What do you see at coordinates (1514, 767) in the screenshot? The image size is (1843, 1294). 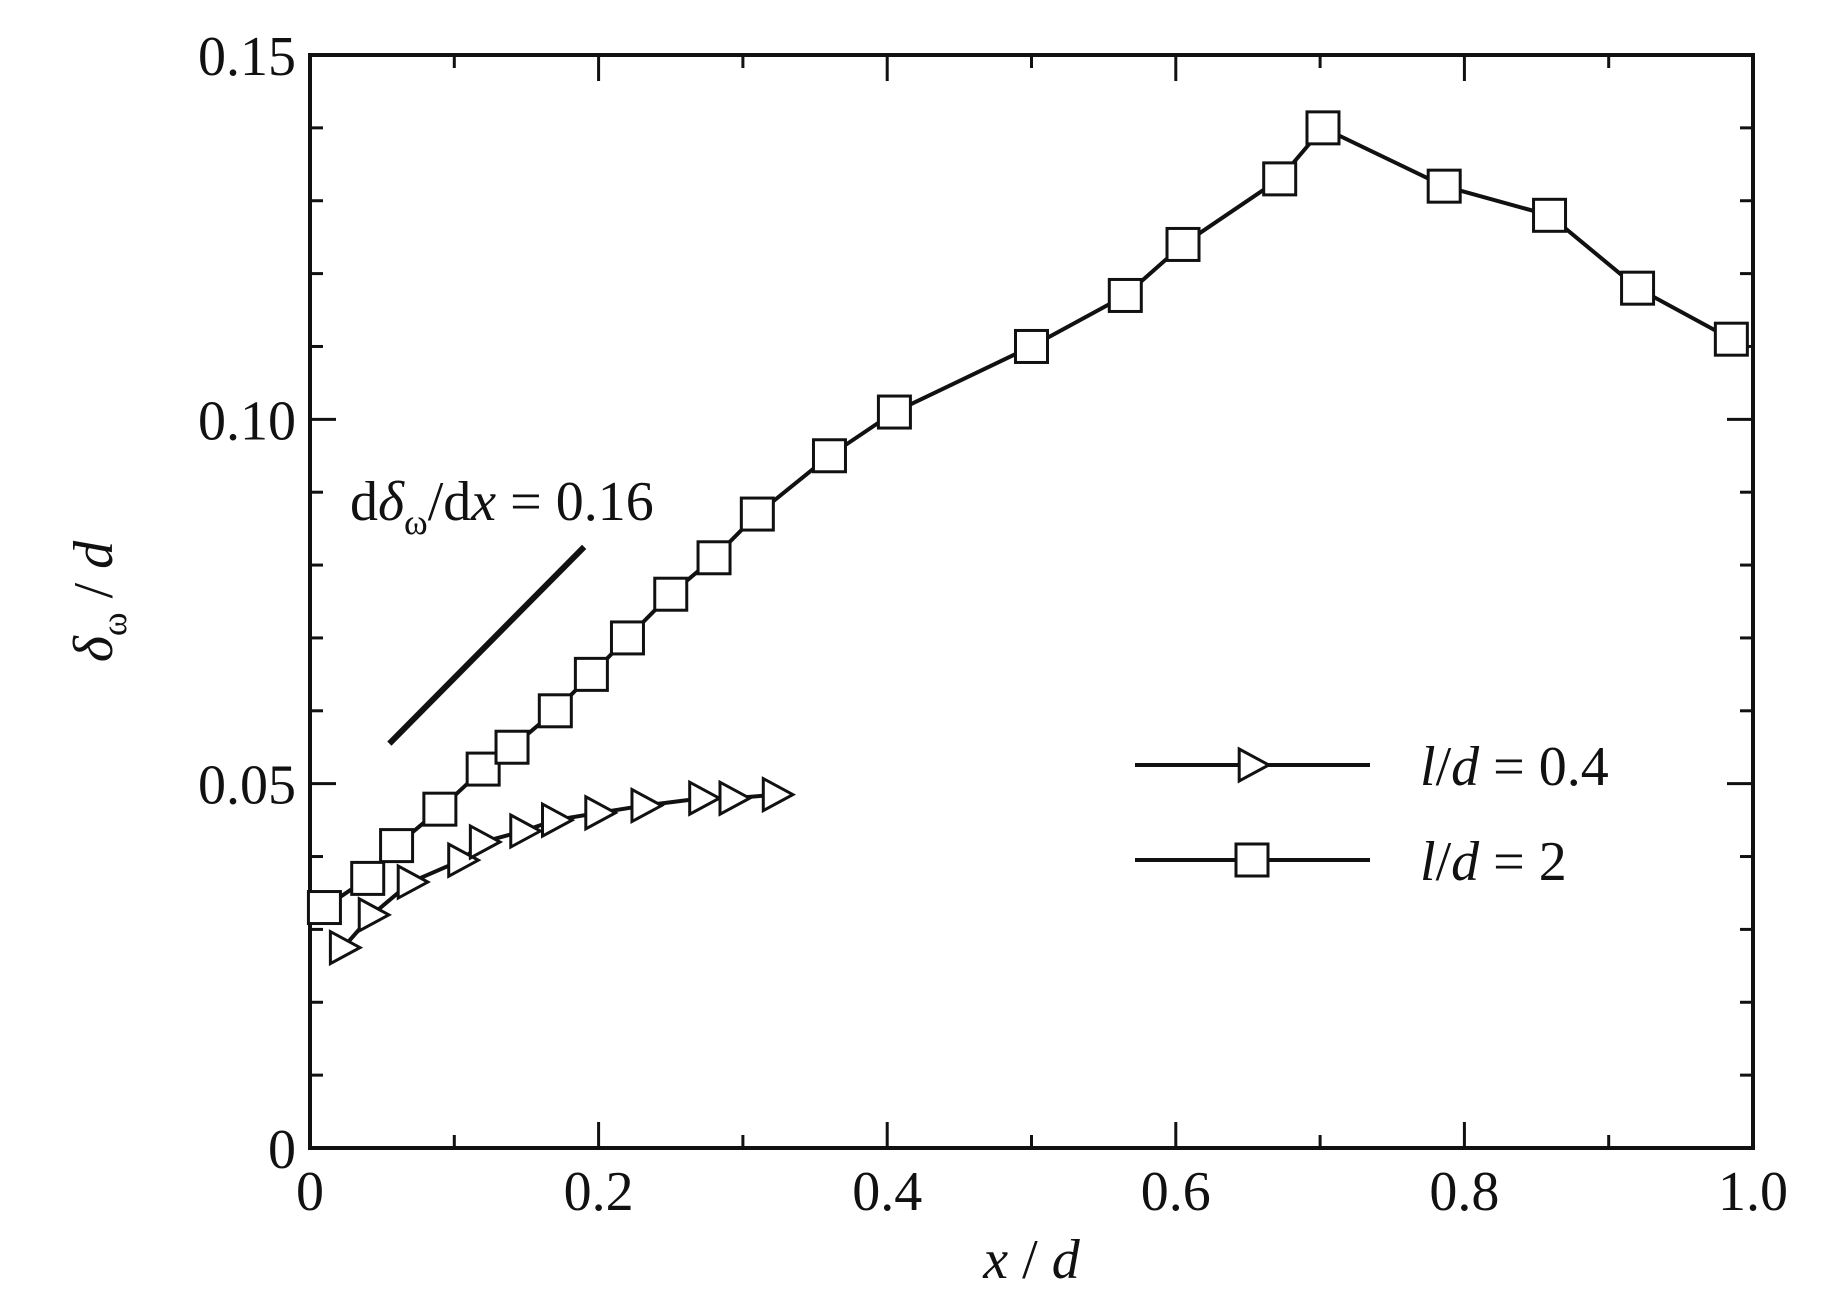 I see `legend-label-ld04: l/d = 0.4` at bounding box center [1514, 767].